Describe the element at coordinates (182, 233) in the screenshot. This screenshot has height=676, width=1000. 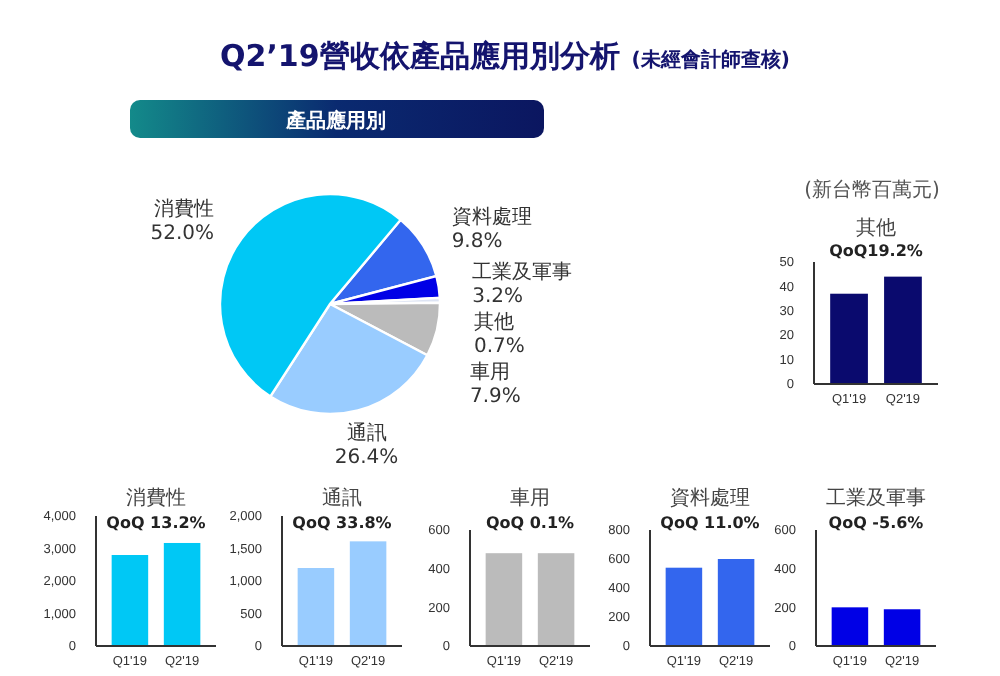
I see `data-label: 52.0%` at that location.